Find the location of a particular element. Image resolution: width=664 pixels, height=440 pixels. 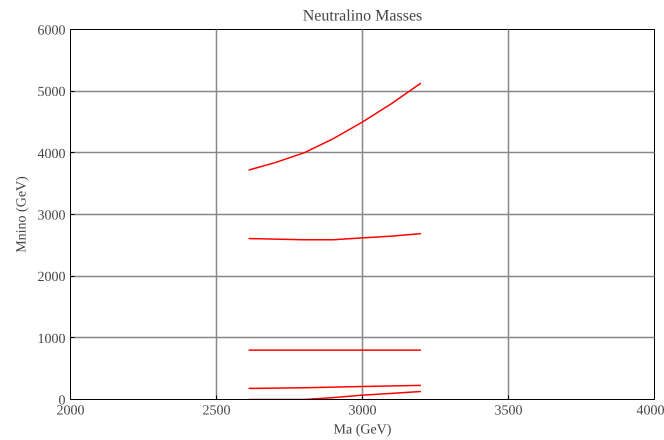

y-tick-label: 4000 is located at coordinates (52, 154).